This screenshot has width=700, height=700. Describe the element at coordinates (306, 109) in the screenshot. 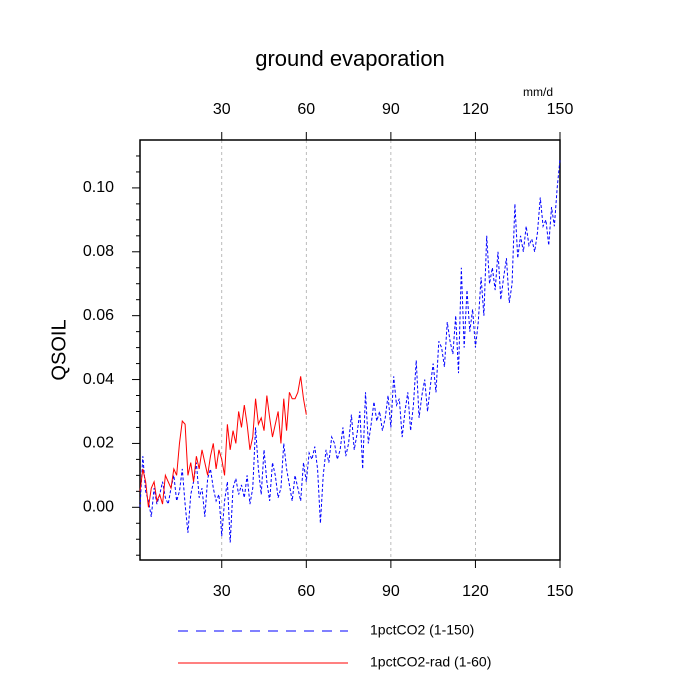

I see `x-top-tick-label: 60` at that location.